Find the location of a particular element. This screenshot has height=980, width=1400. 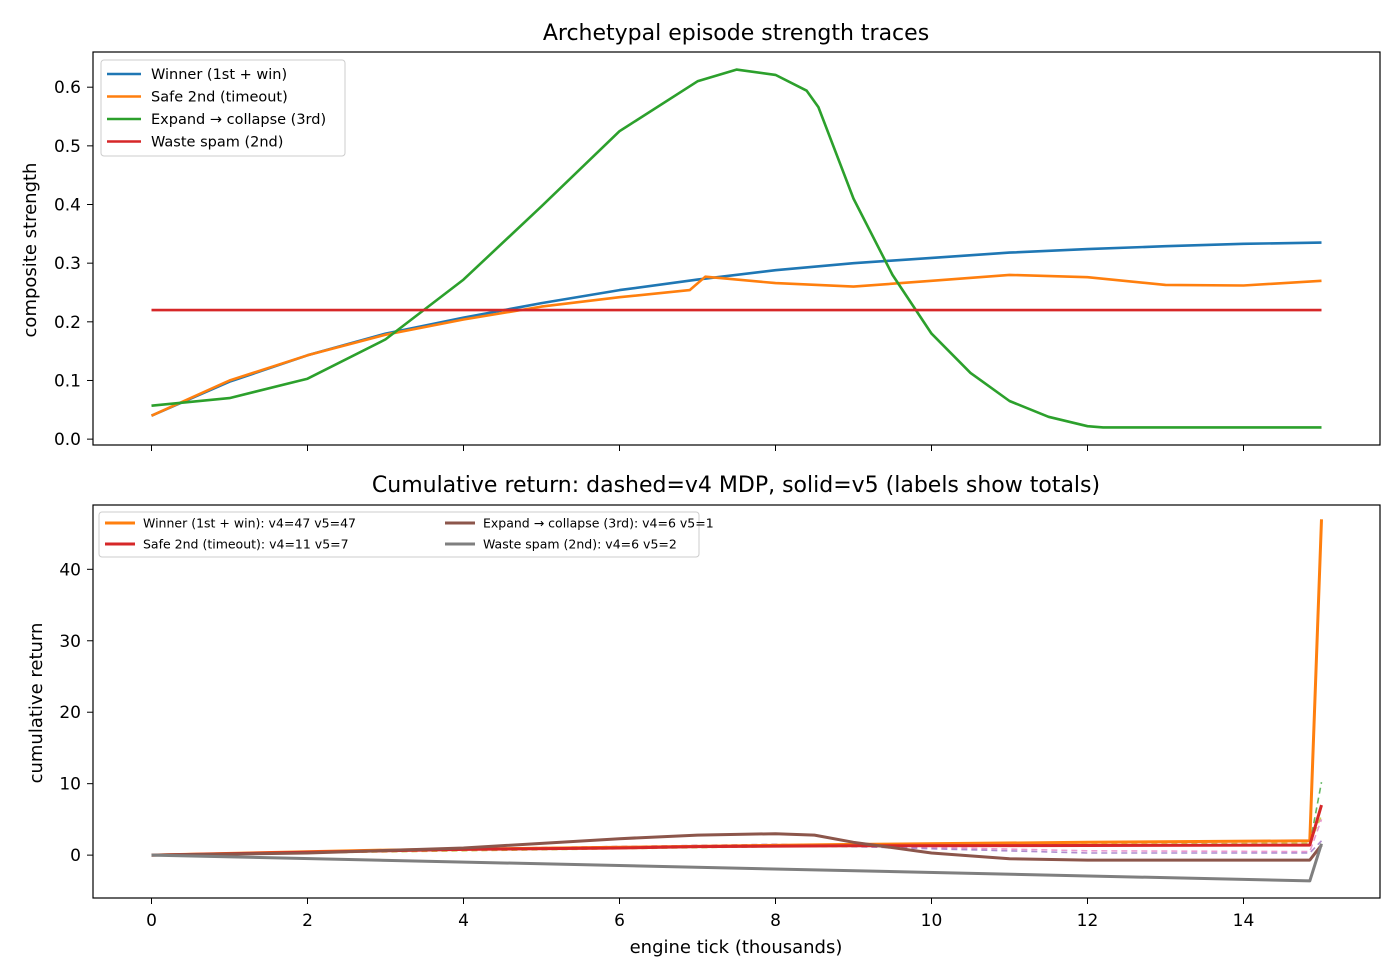

x-tick-label: 0 is located at coordinates (151, 921).